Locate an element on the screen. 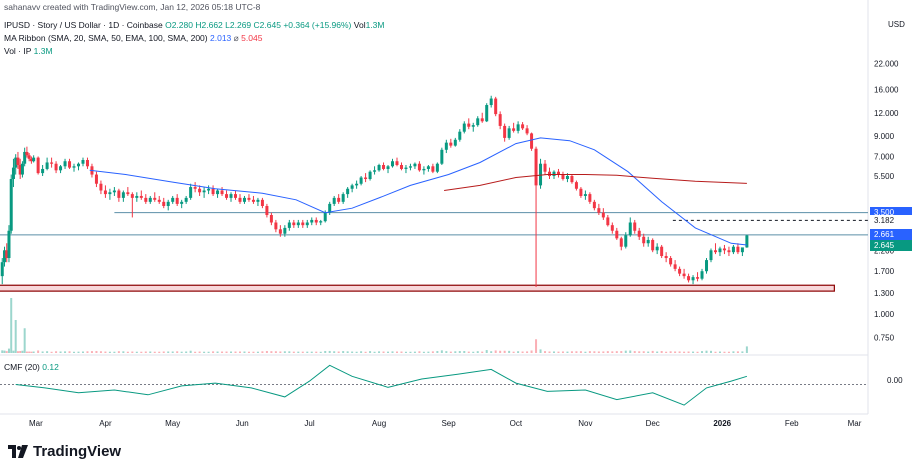 This screenshot has height=461, width=912. vol-value: 1.3M is located at coordinates (375, 25).